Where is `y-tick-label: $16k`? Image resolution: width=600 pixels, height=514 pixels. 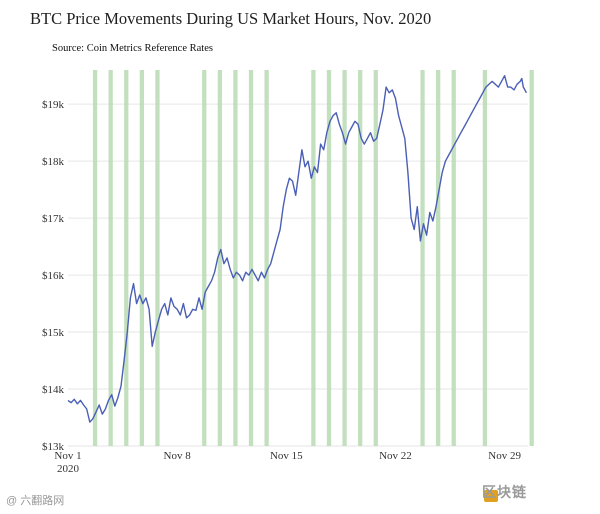
y-tick-label: $16k is located at coordinates (53, 276).